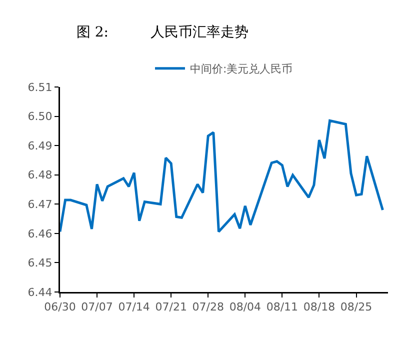 This screenshot has width=406, height=350. I want to click on x-tick-label: 07/28, so click(208, 307).